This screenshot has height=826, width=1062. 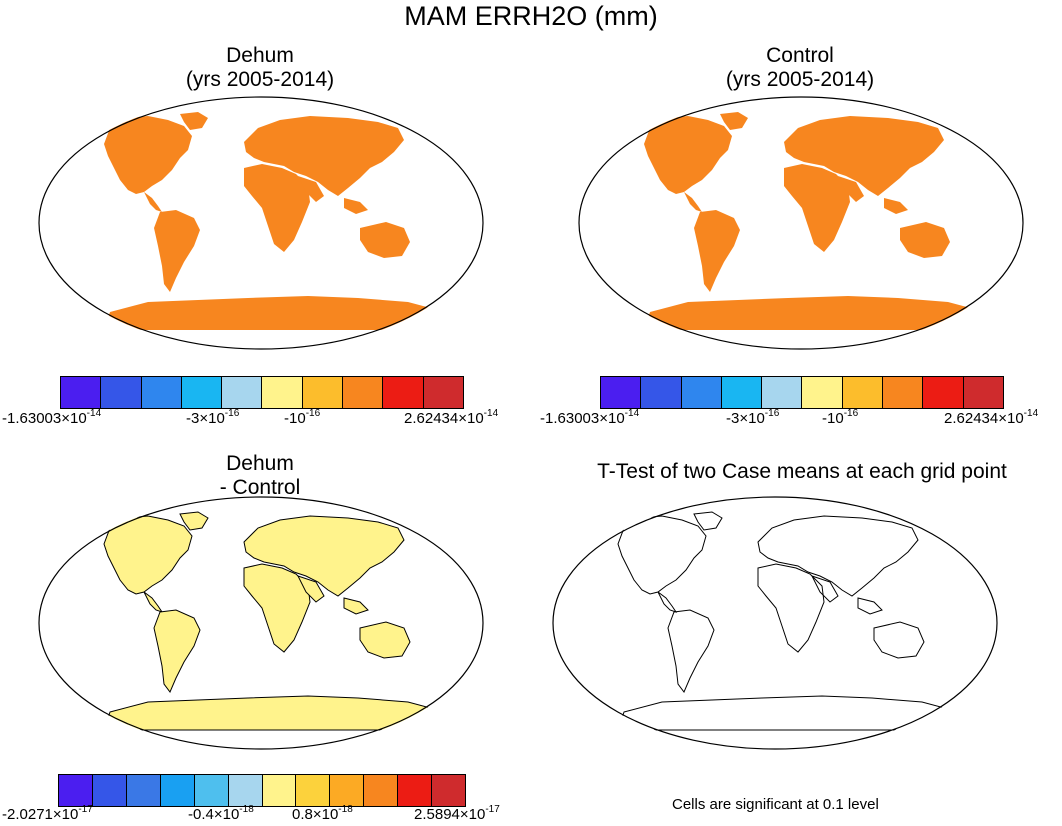 I want to click on cb3-label-2: -0.4×10⁻¹⁸, so click(x=221, y=814).